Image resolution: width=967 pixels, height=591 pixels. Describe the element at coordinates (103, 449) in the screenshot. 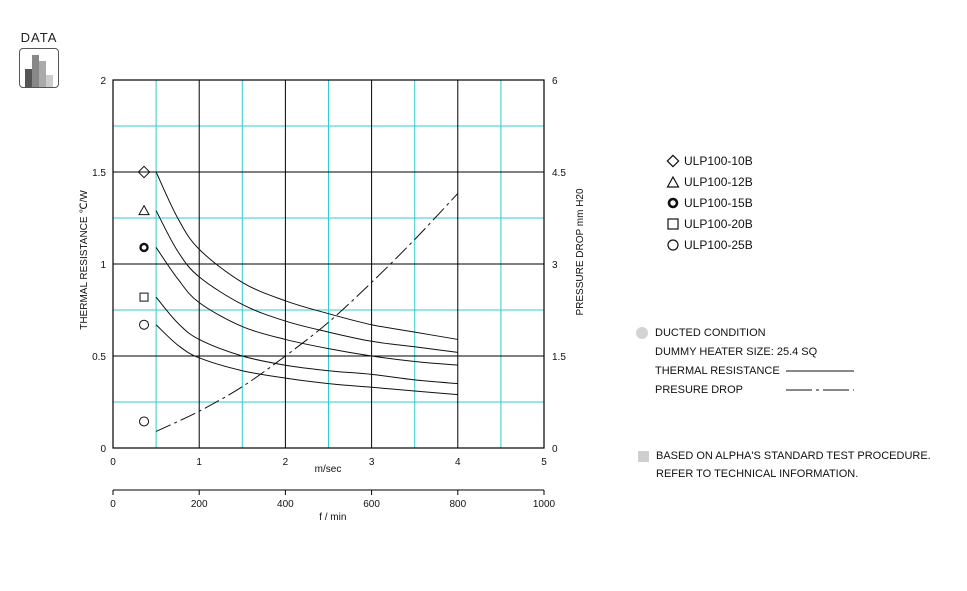

I see `y-tick-label: 0` at that location.